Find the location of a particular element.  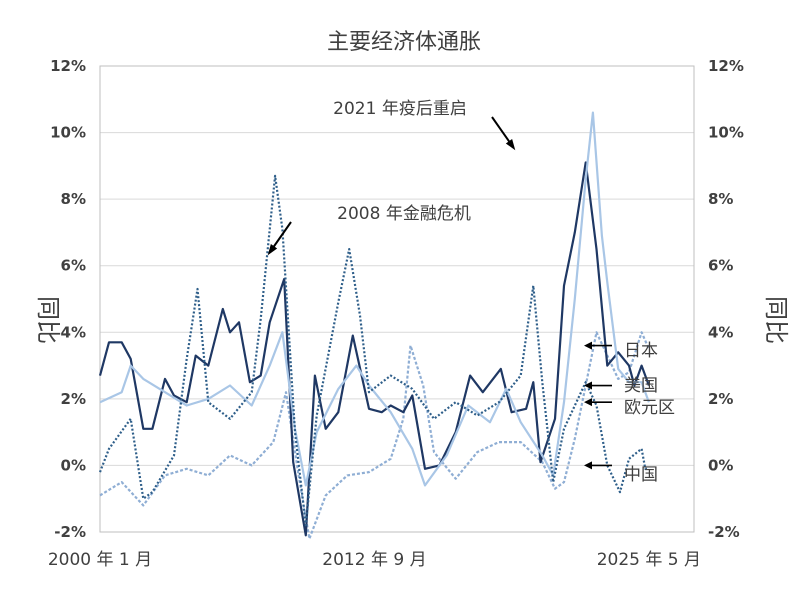

y-tick-label-left: 2% is located at coordinates (73, 399).